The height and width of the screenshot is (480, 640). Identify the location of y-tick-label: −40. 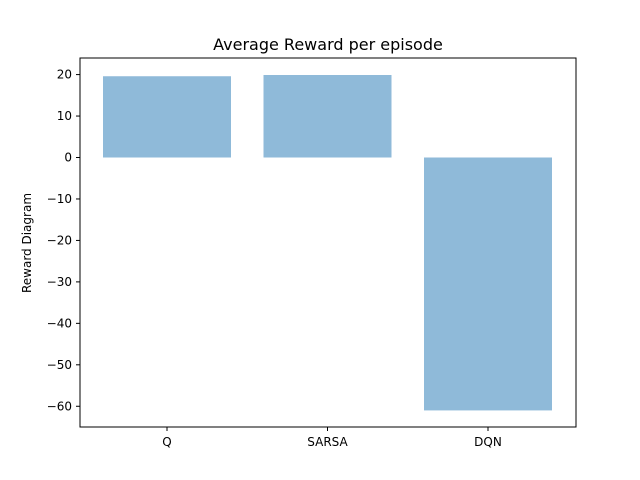
(59, 323).